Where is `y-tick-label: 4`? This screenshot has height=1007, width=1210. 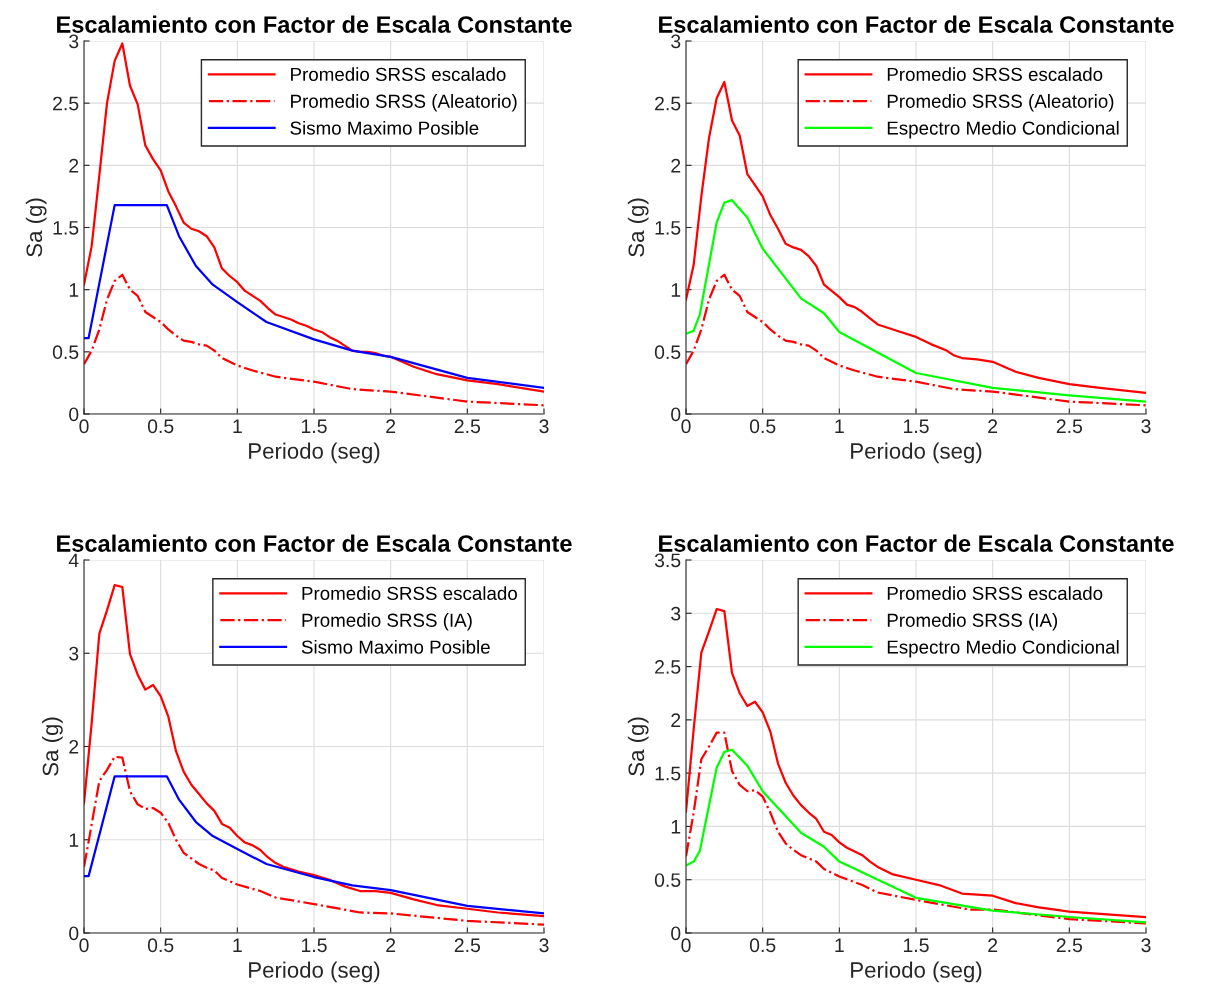
y-tick-label: 4 is located at coordinates (73, 560).